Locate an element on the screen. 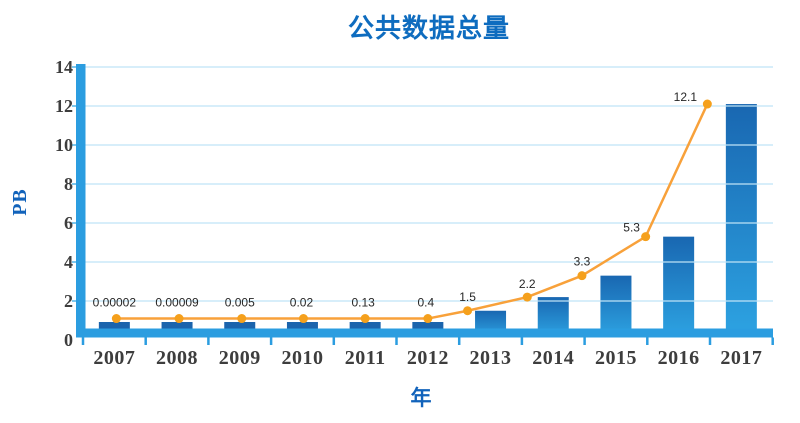 The height and width of the screenshot is (423, 800). y-tick-label: 14 is located at coordinates (64, 67).